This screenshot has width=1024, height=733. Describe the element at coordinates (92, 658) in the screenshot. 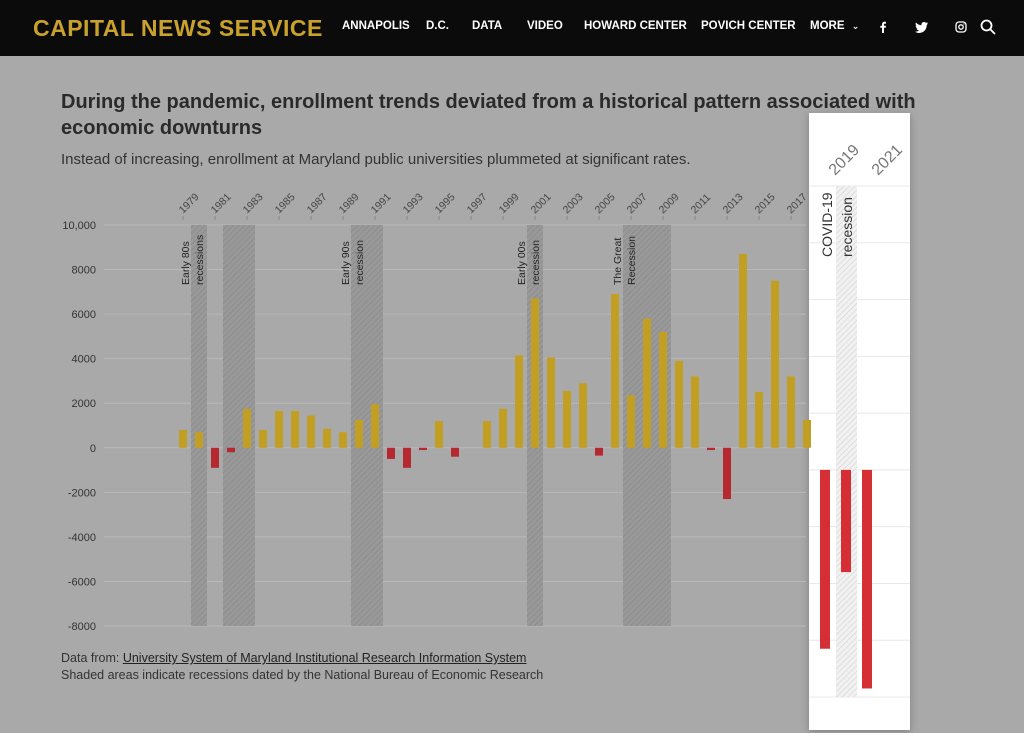

I see `source-prefix: Data from:` at that location.